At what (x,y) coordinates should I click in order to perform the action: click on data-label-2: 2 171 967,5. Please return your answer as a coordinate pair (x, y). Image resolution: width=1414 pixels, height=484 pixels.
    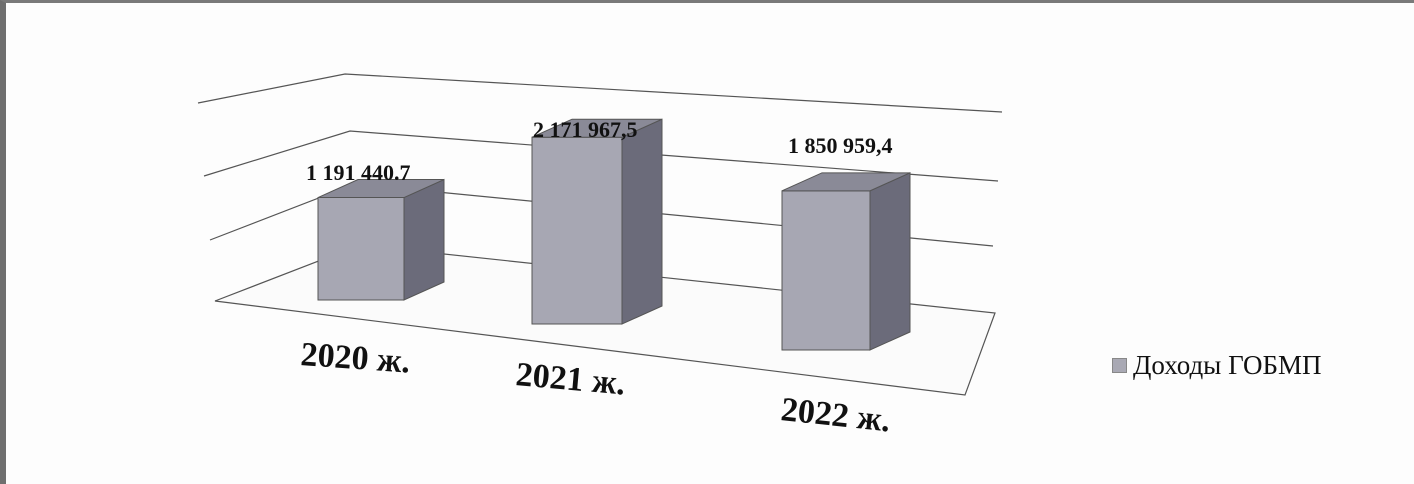
    Looking at the image, I should click on (585, 129).